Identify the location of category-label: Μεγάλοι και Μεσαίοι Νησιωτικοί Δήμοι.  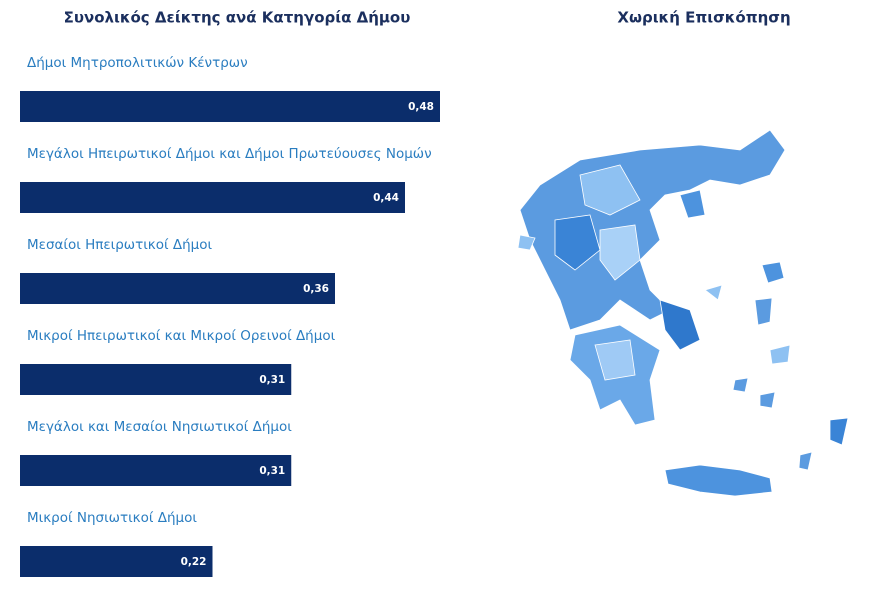
(159, 427).